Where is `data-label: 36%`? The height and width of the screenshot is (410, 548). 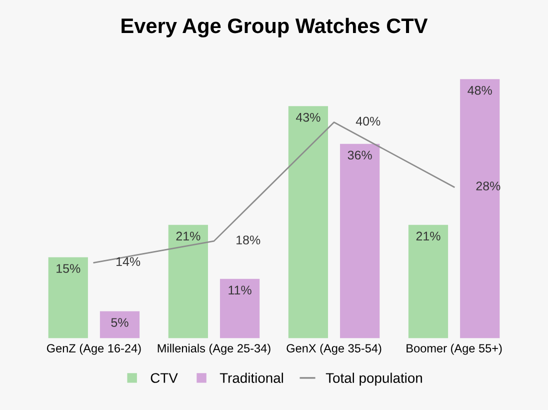 data-label: 36% is located at coordinates (360, 155).